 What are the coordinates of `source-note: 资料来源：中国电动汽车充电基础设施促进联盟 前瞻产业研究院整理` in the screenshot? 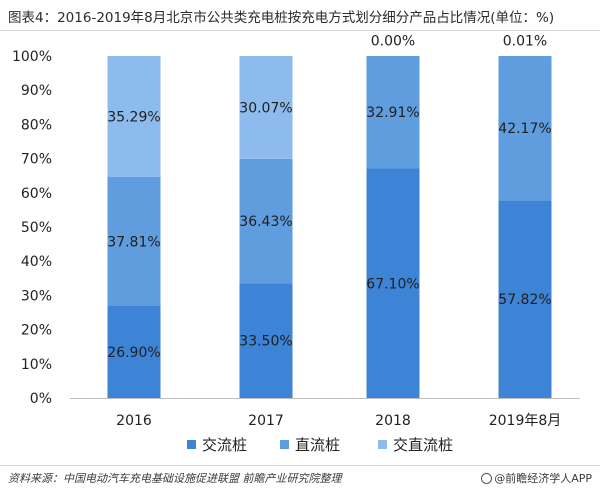 It's located at (175, 478).